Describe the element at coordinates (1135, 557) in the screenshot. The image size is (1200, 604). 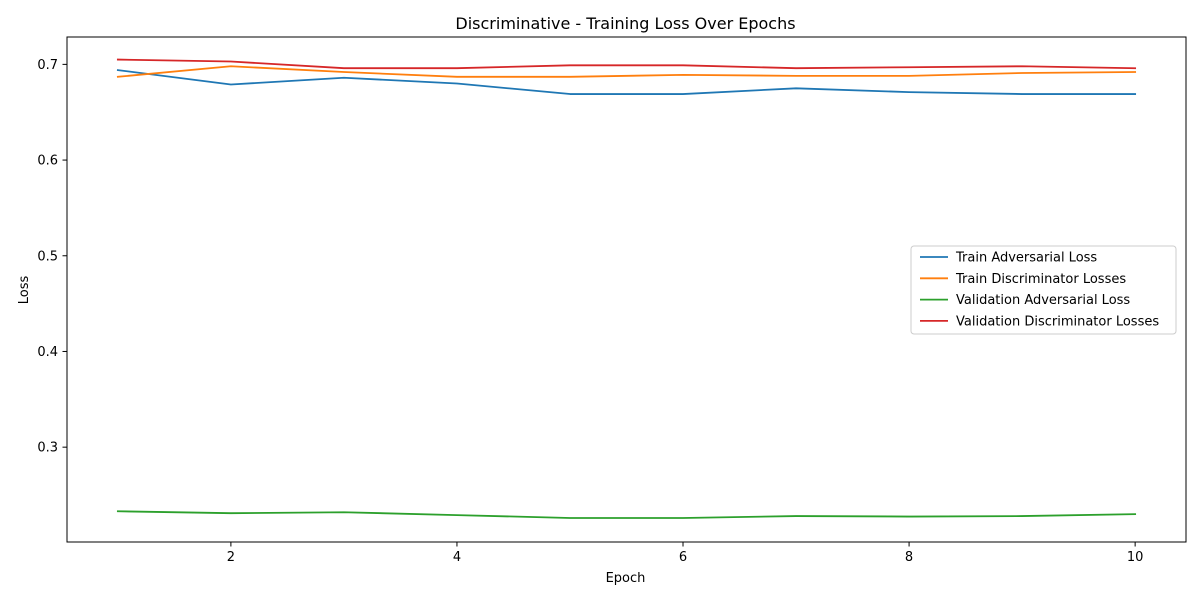
I see `x-tick-label: 10` at that location.